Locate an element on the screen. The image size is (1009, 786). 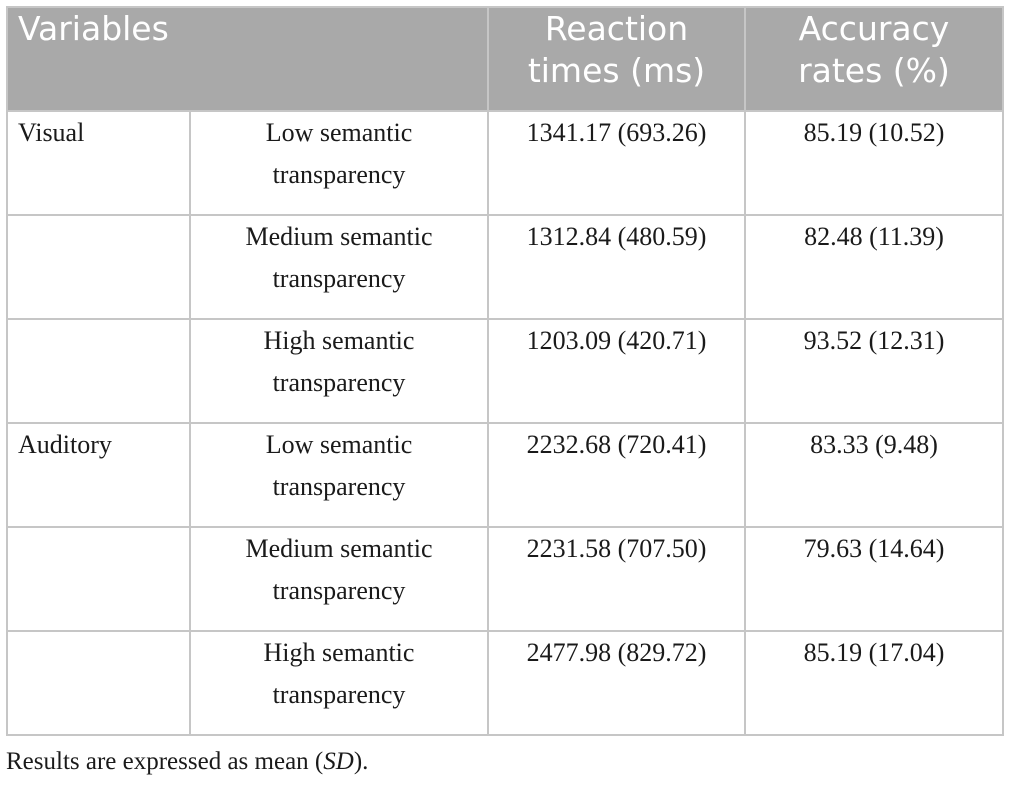
table-footnote: Results are expressed as mean (SD). is located at coordinates (187, 762).